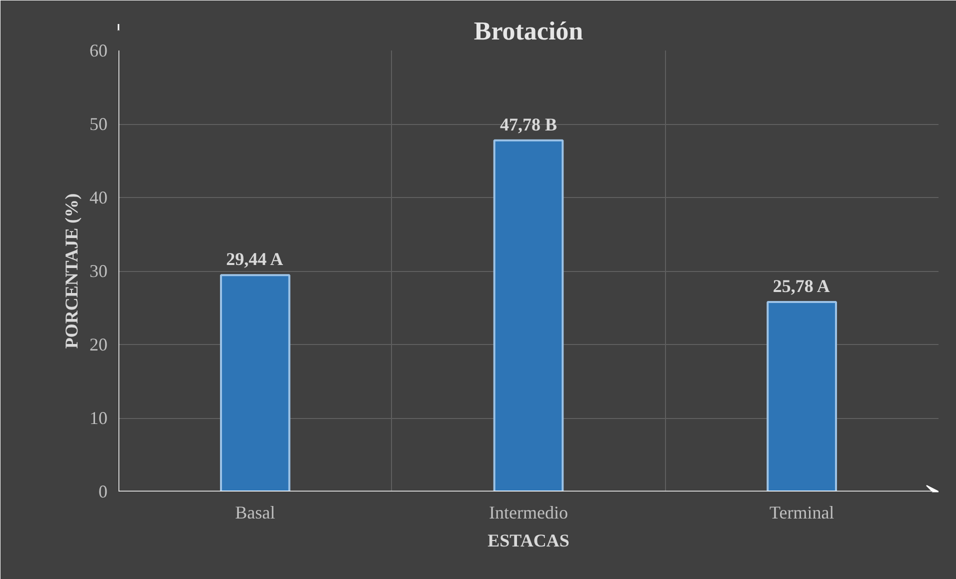  Describe the element at coordinates (99, 198) in the screenshot. I see `y-tick-label: 40` at that location.